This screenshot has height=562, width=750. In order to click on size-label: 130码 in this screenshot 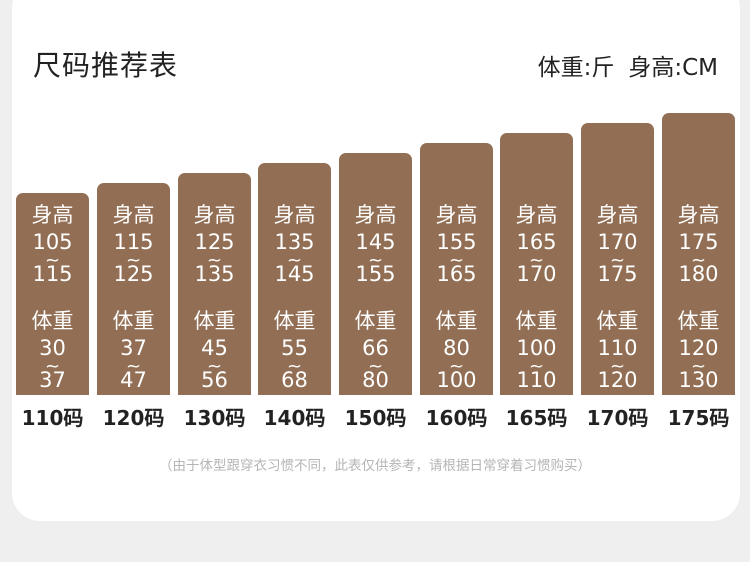, I will do `click(214, 418)`.